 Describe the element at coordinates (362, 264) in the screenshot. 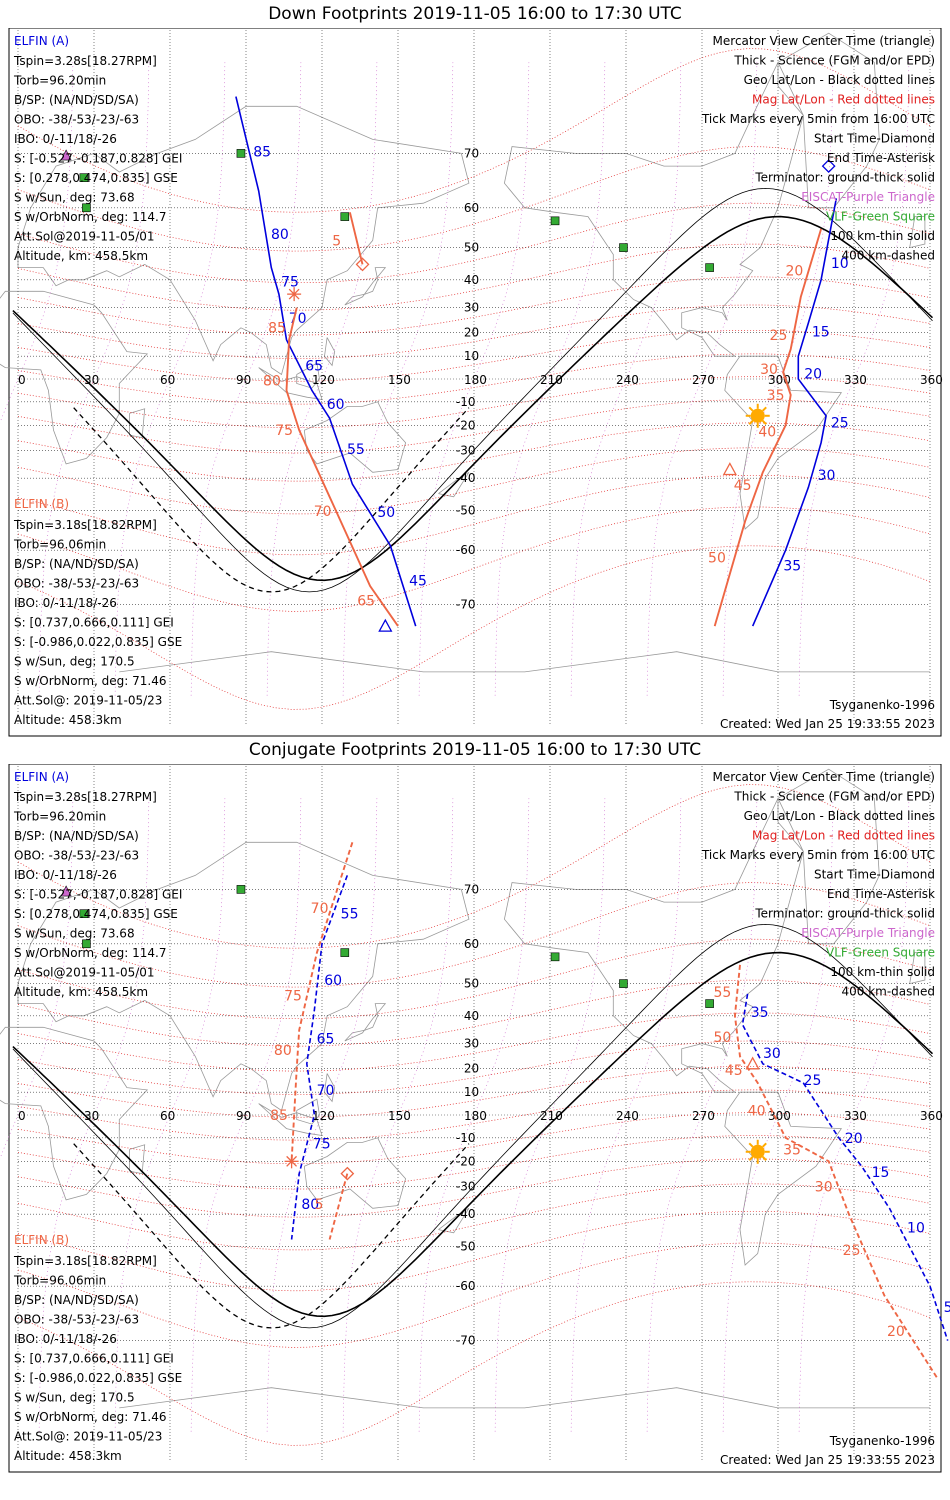

I see `start-time-diamond` at that location.